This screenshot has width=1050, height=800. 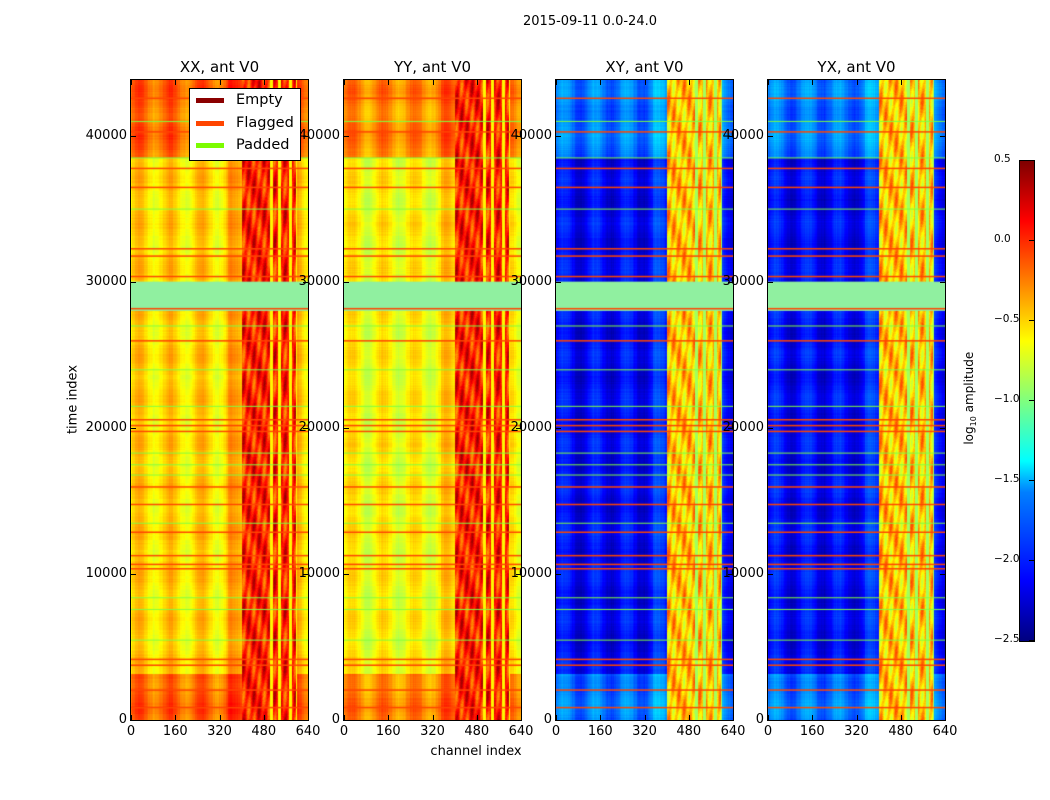 I want to click on colorbar-tick-mark, so click(x=1031, y=240).